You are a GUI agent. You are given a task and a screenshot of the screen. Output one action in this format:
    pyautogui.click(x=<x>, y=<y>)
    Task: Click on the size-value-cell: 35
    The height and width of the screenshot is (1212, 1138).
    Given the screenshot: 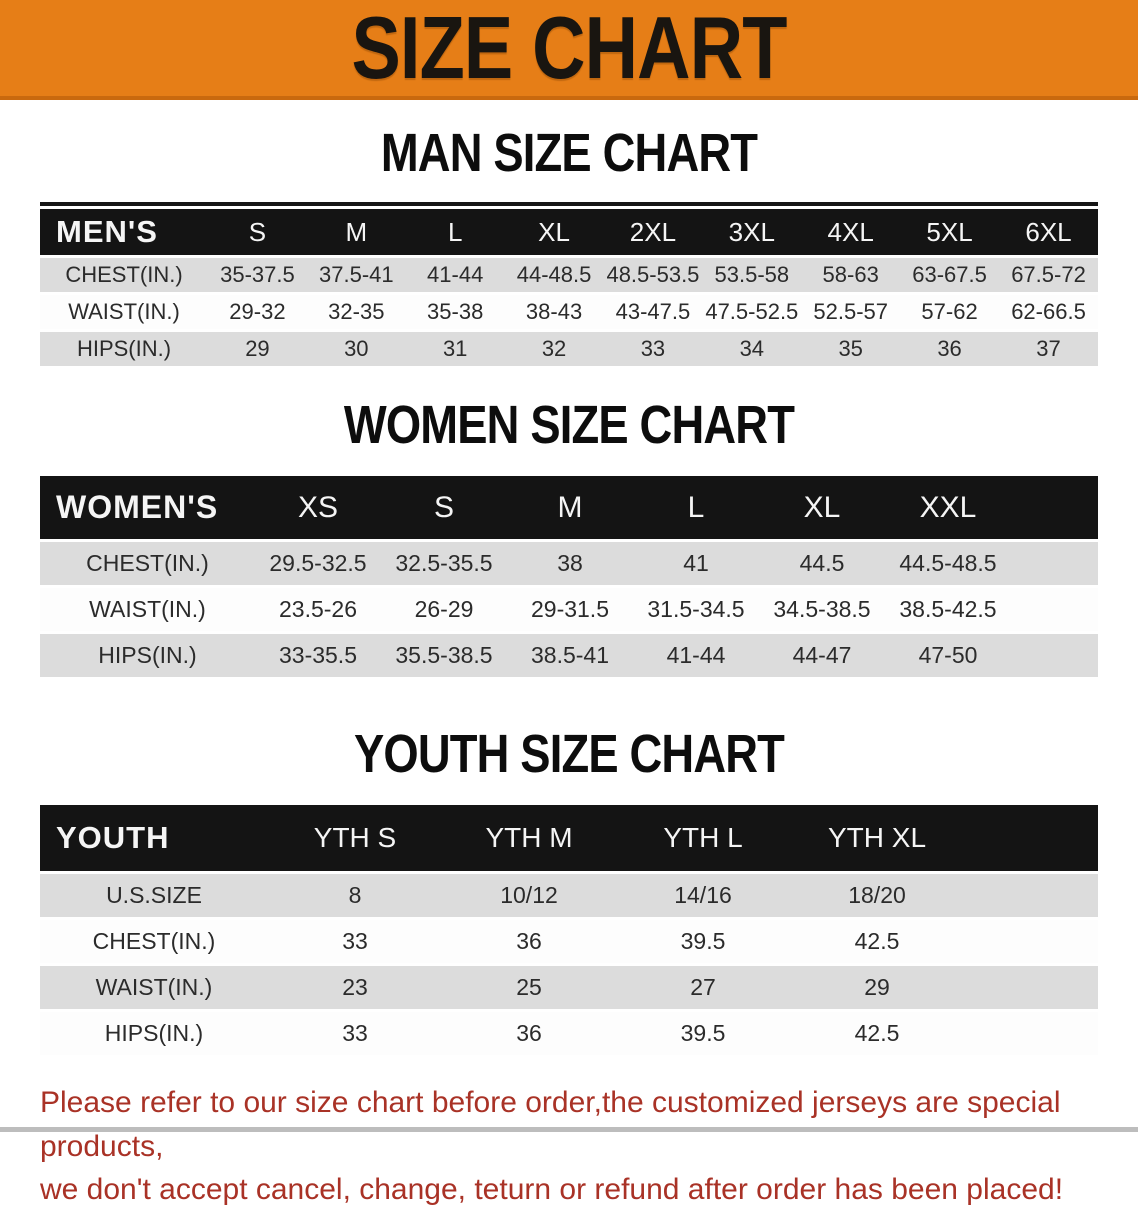 What is the action you would take?
    pyautogui.click(x=851, y=347)
    